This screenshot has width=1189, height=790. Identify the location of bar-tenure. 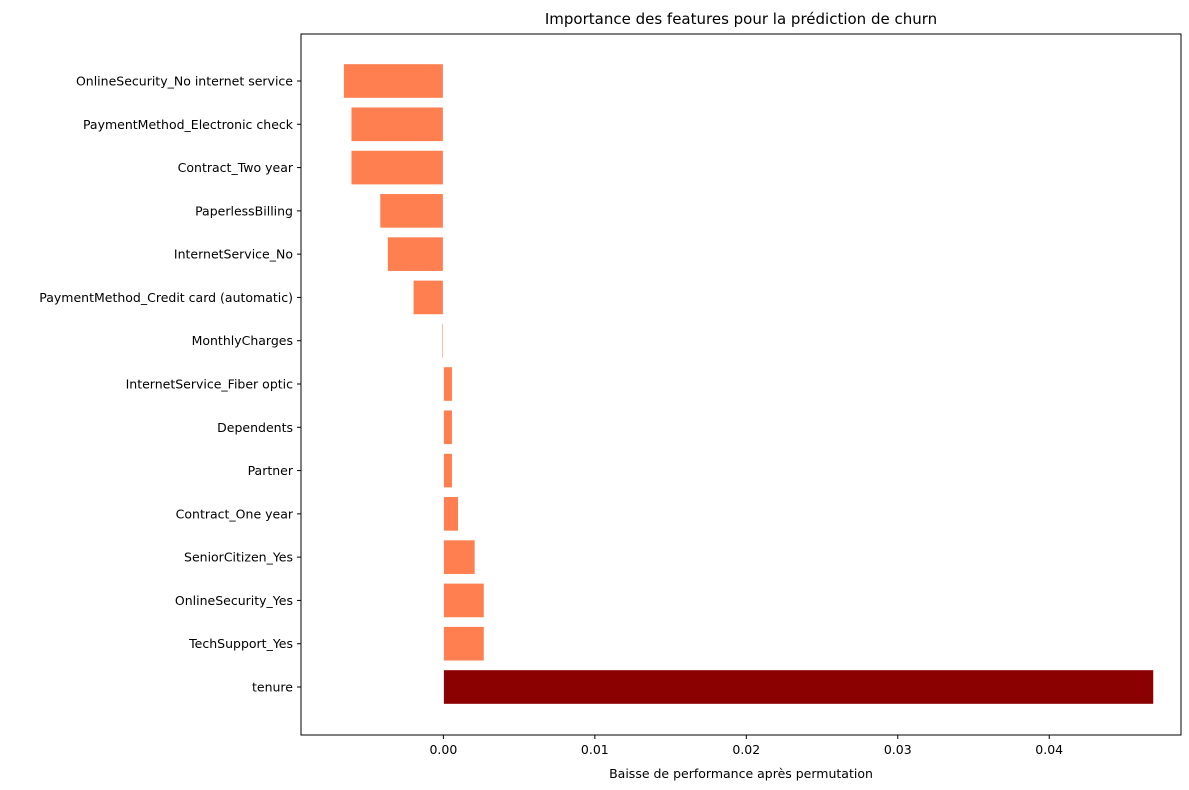
(798, 687).